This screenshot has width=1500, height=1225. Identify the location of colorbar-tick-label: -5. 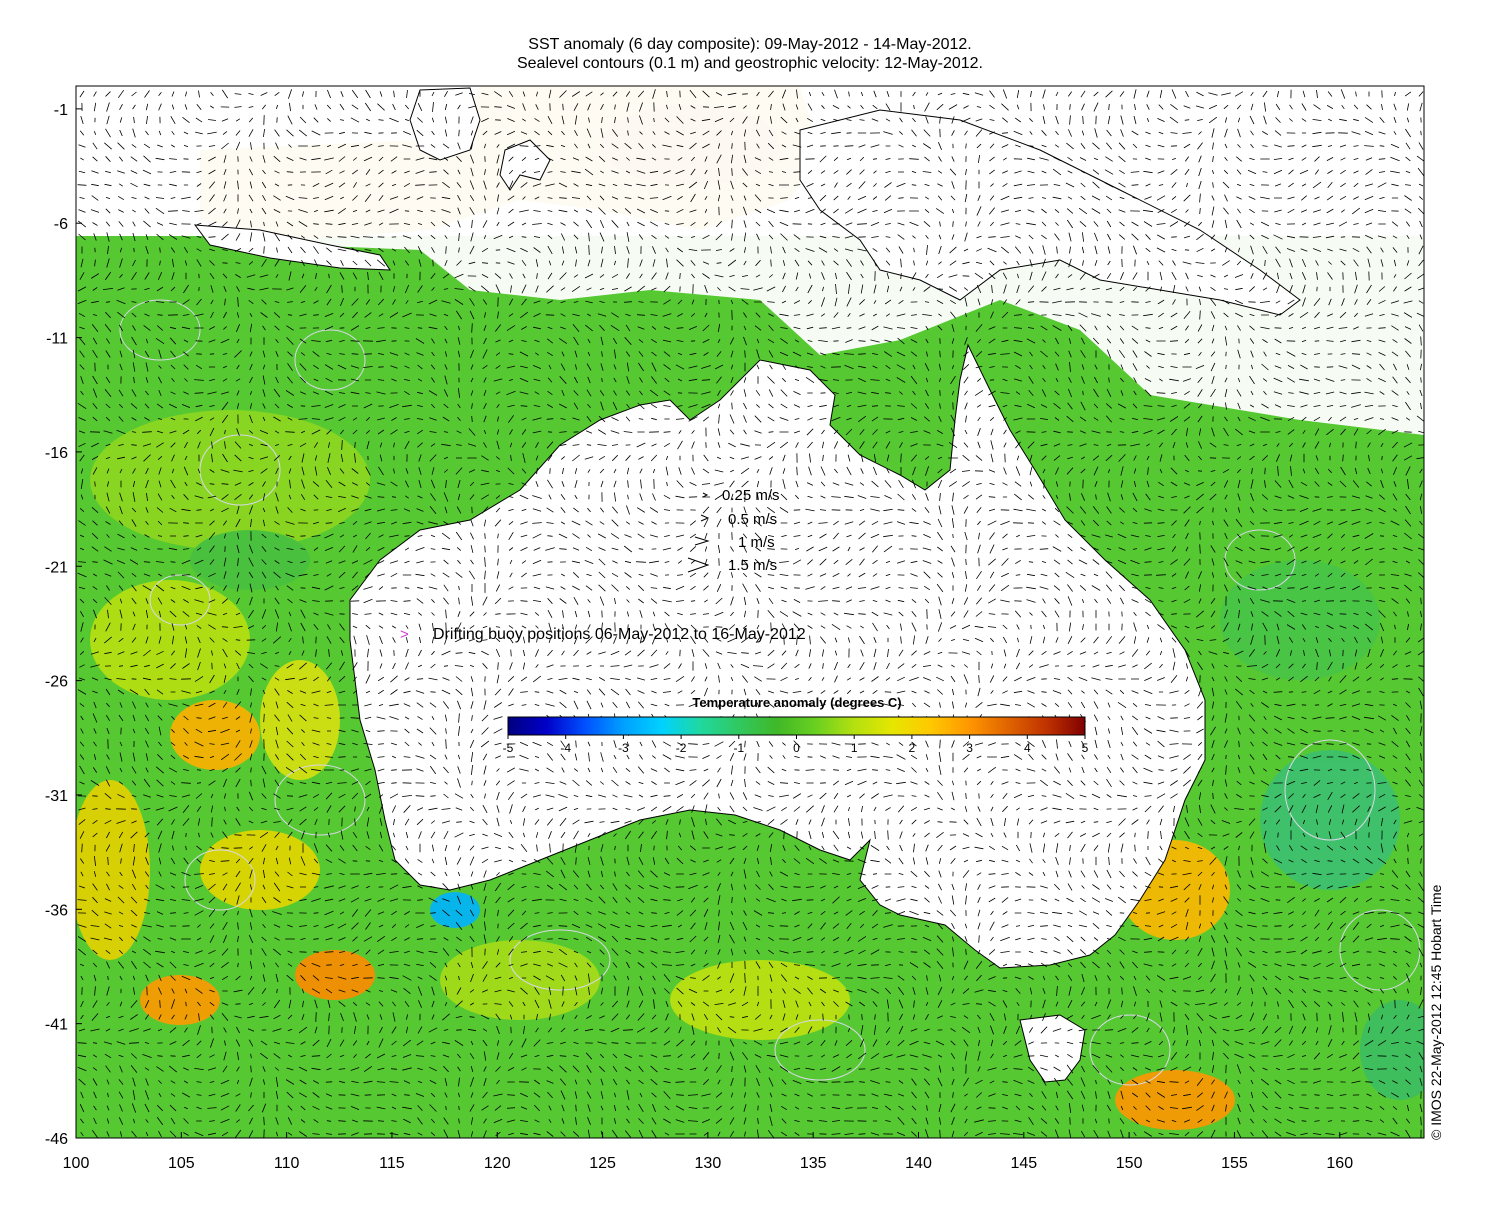
(508, 748).